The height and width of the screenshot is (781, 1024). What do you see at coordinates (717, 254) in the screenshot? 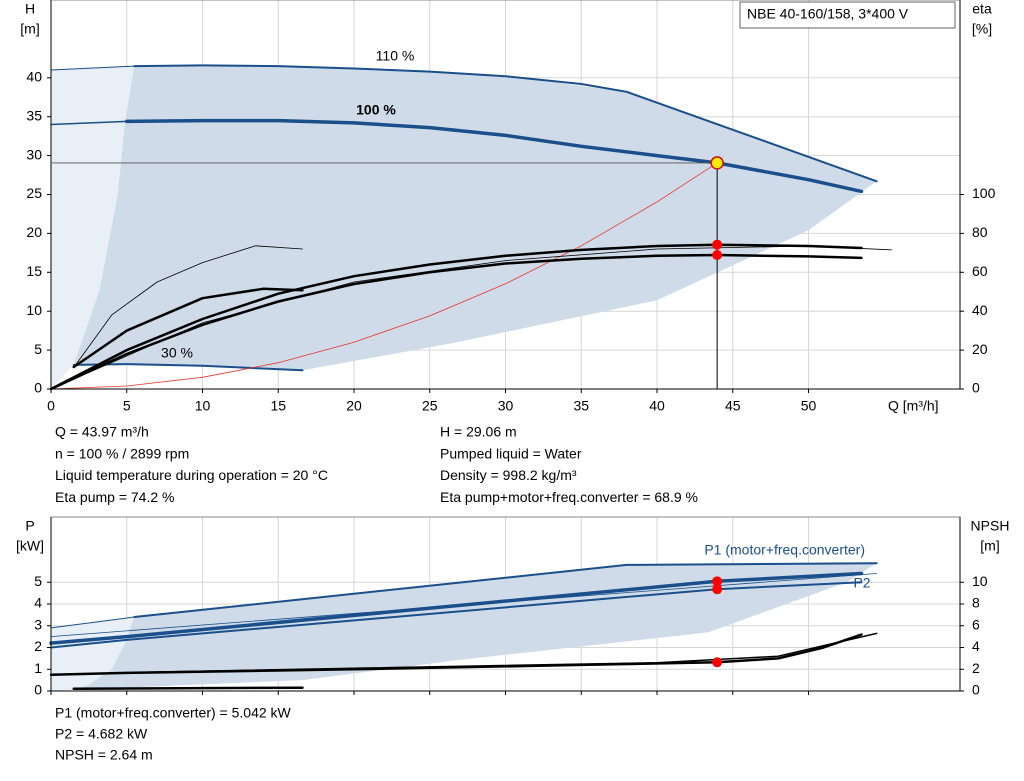
I see `duty-point-eta-total` at bounding box center [717, 254].